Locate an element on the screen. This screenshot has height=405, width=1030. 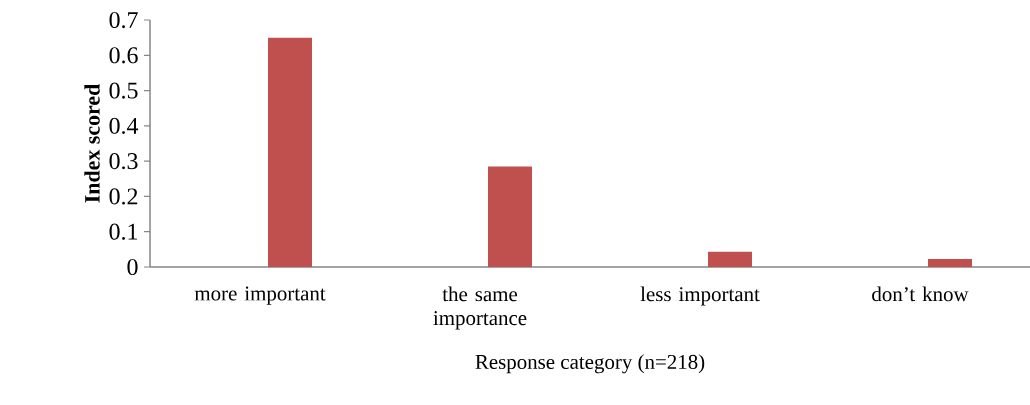
x-axis-title: Response category (n=218) is located at coordinates (590, 364).